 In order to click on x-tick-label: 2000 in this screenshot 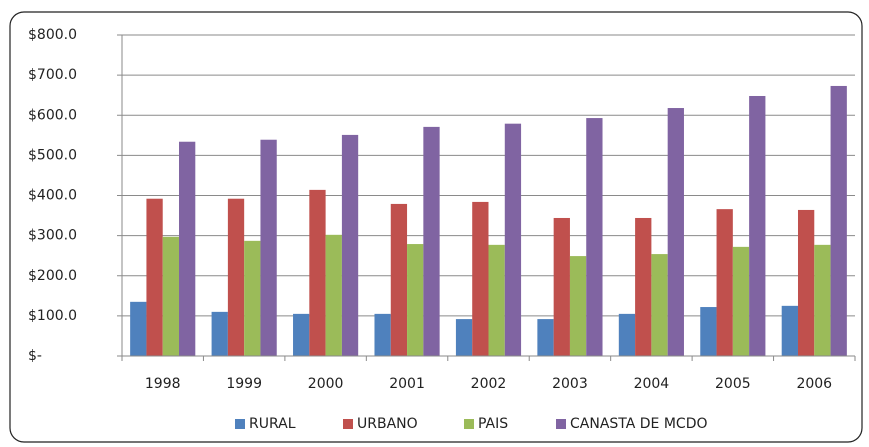, I will do `click(326, 384)`.